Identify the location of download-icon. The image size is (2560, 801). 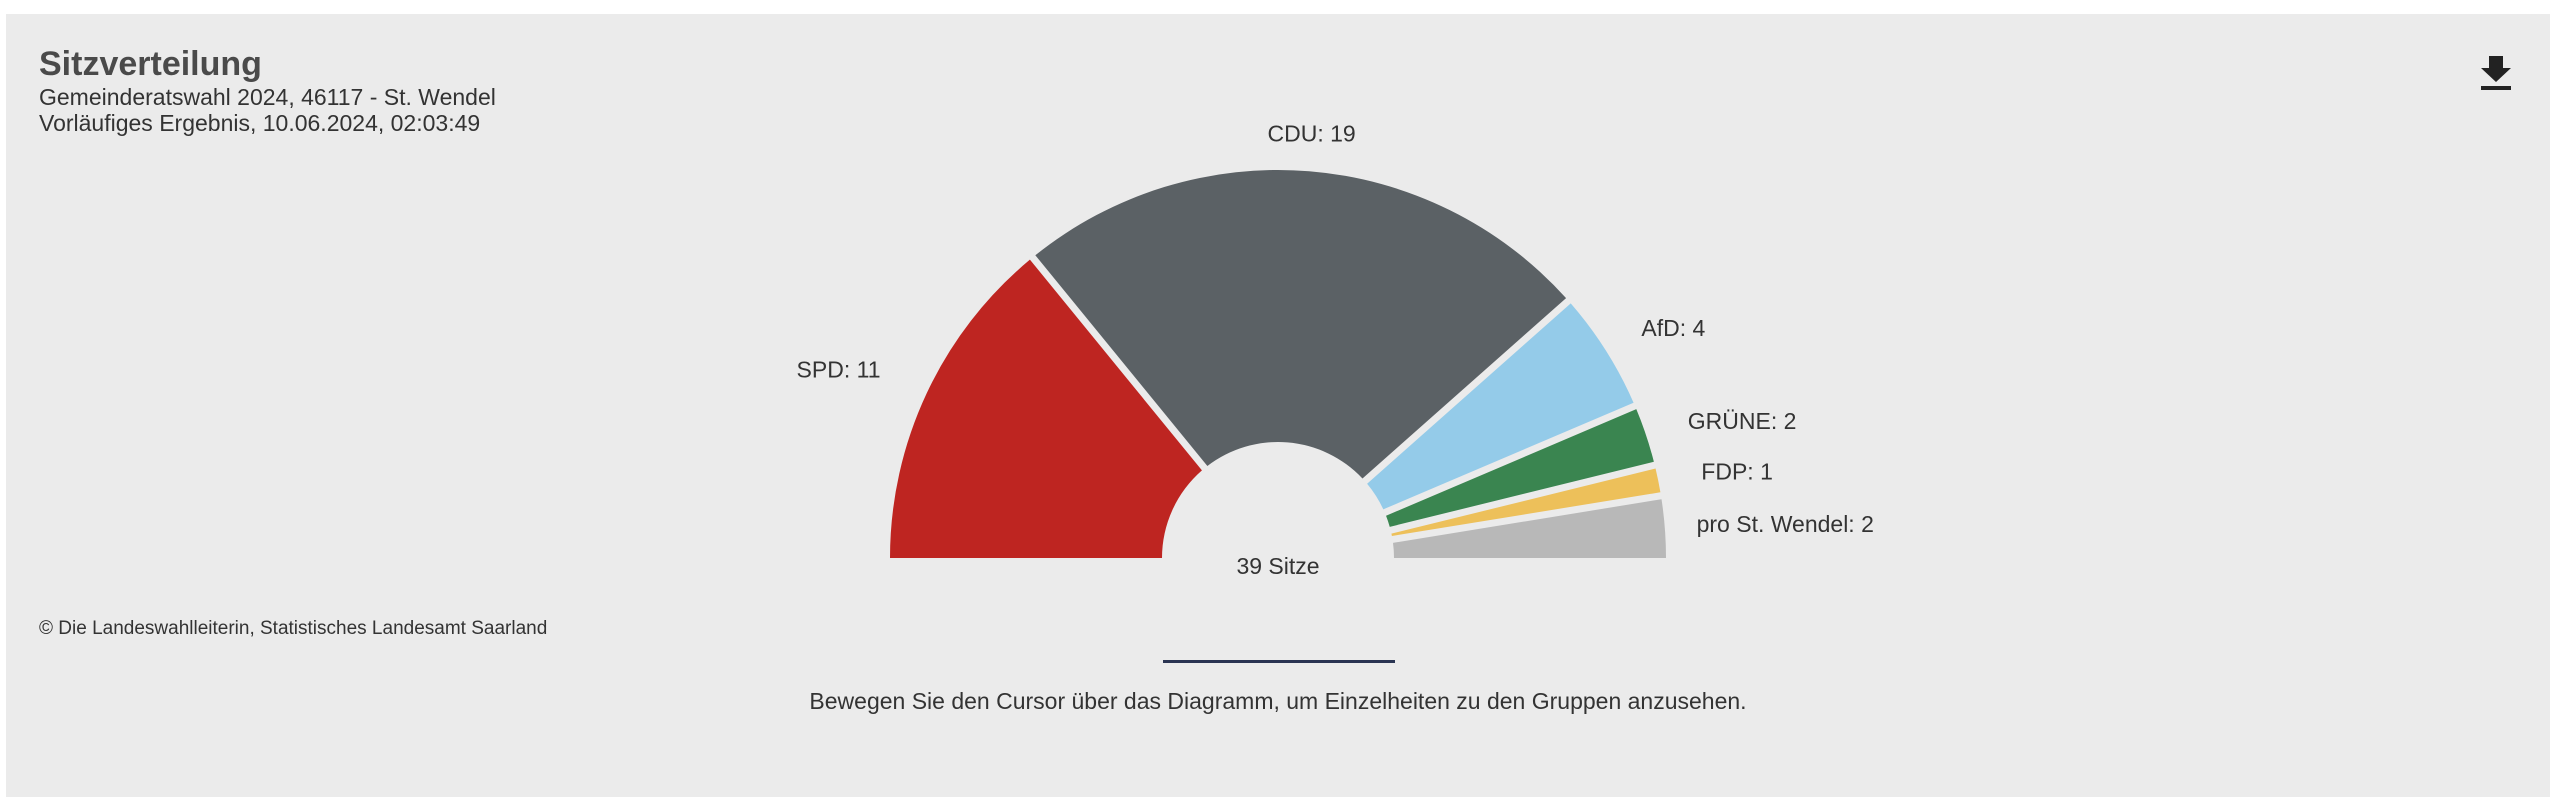
(2496, 73).